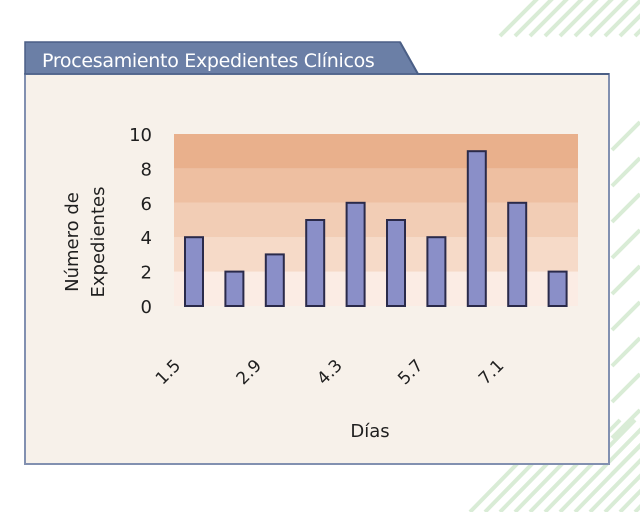 This screenshot has width=640, height=512. I want to click on y-tick-label: 4, so click(146, 238).